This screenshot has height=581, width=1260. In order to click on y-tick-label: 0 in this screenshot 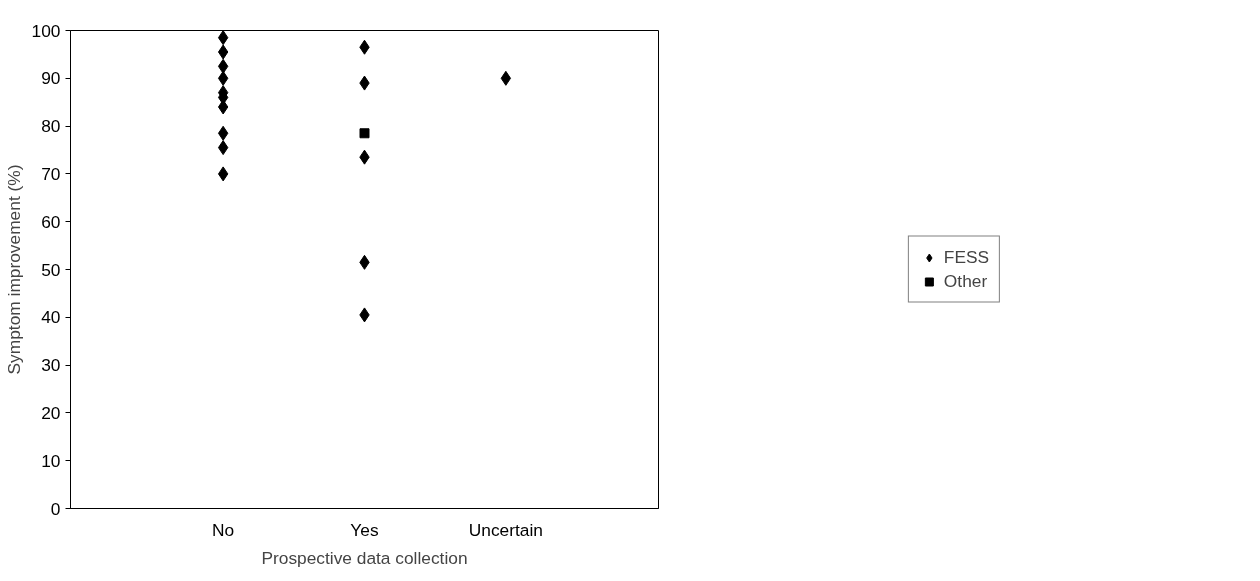, I will do `click(55, 508)`.